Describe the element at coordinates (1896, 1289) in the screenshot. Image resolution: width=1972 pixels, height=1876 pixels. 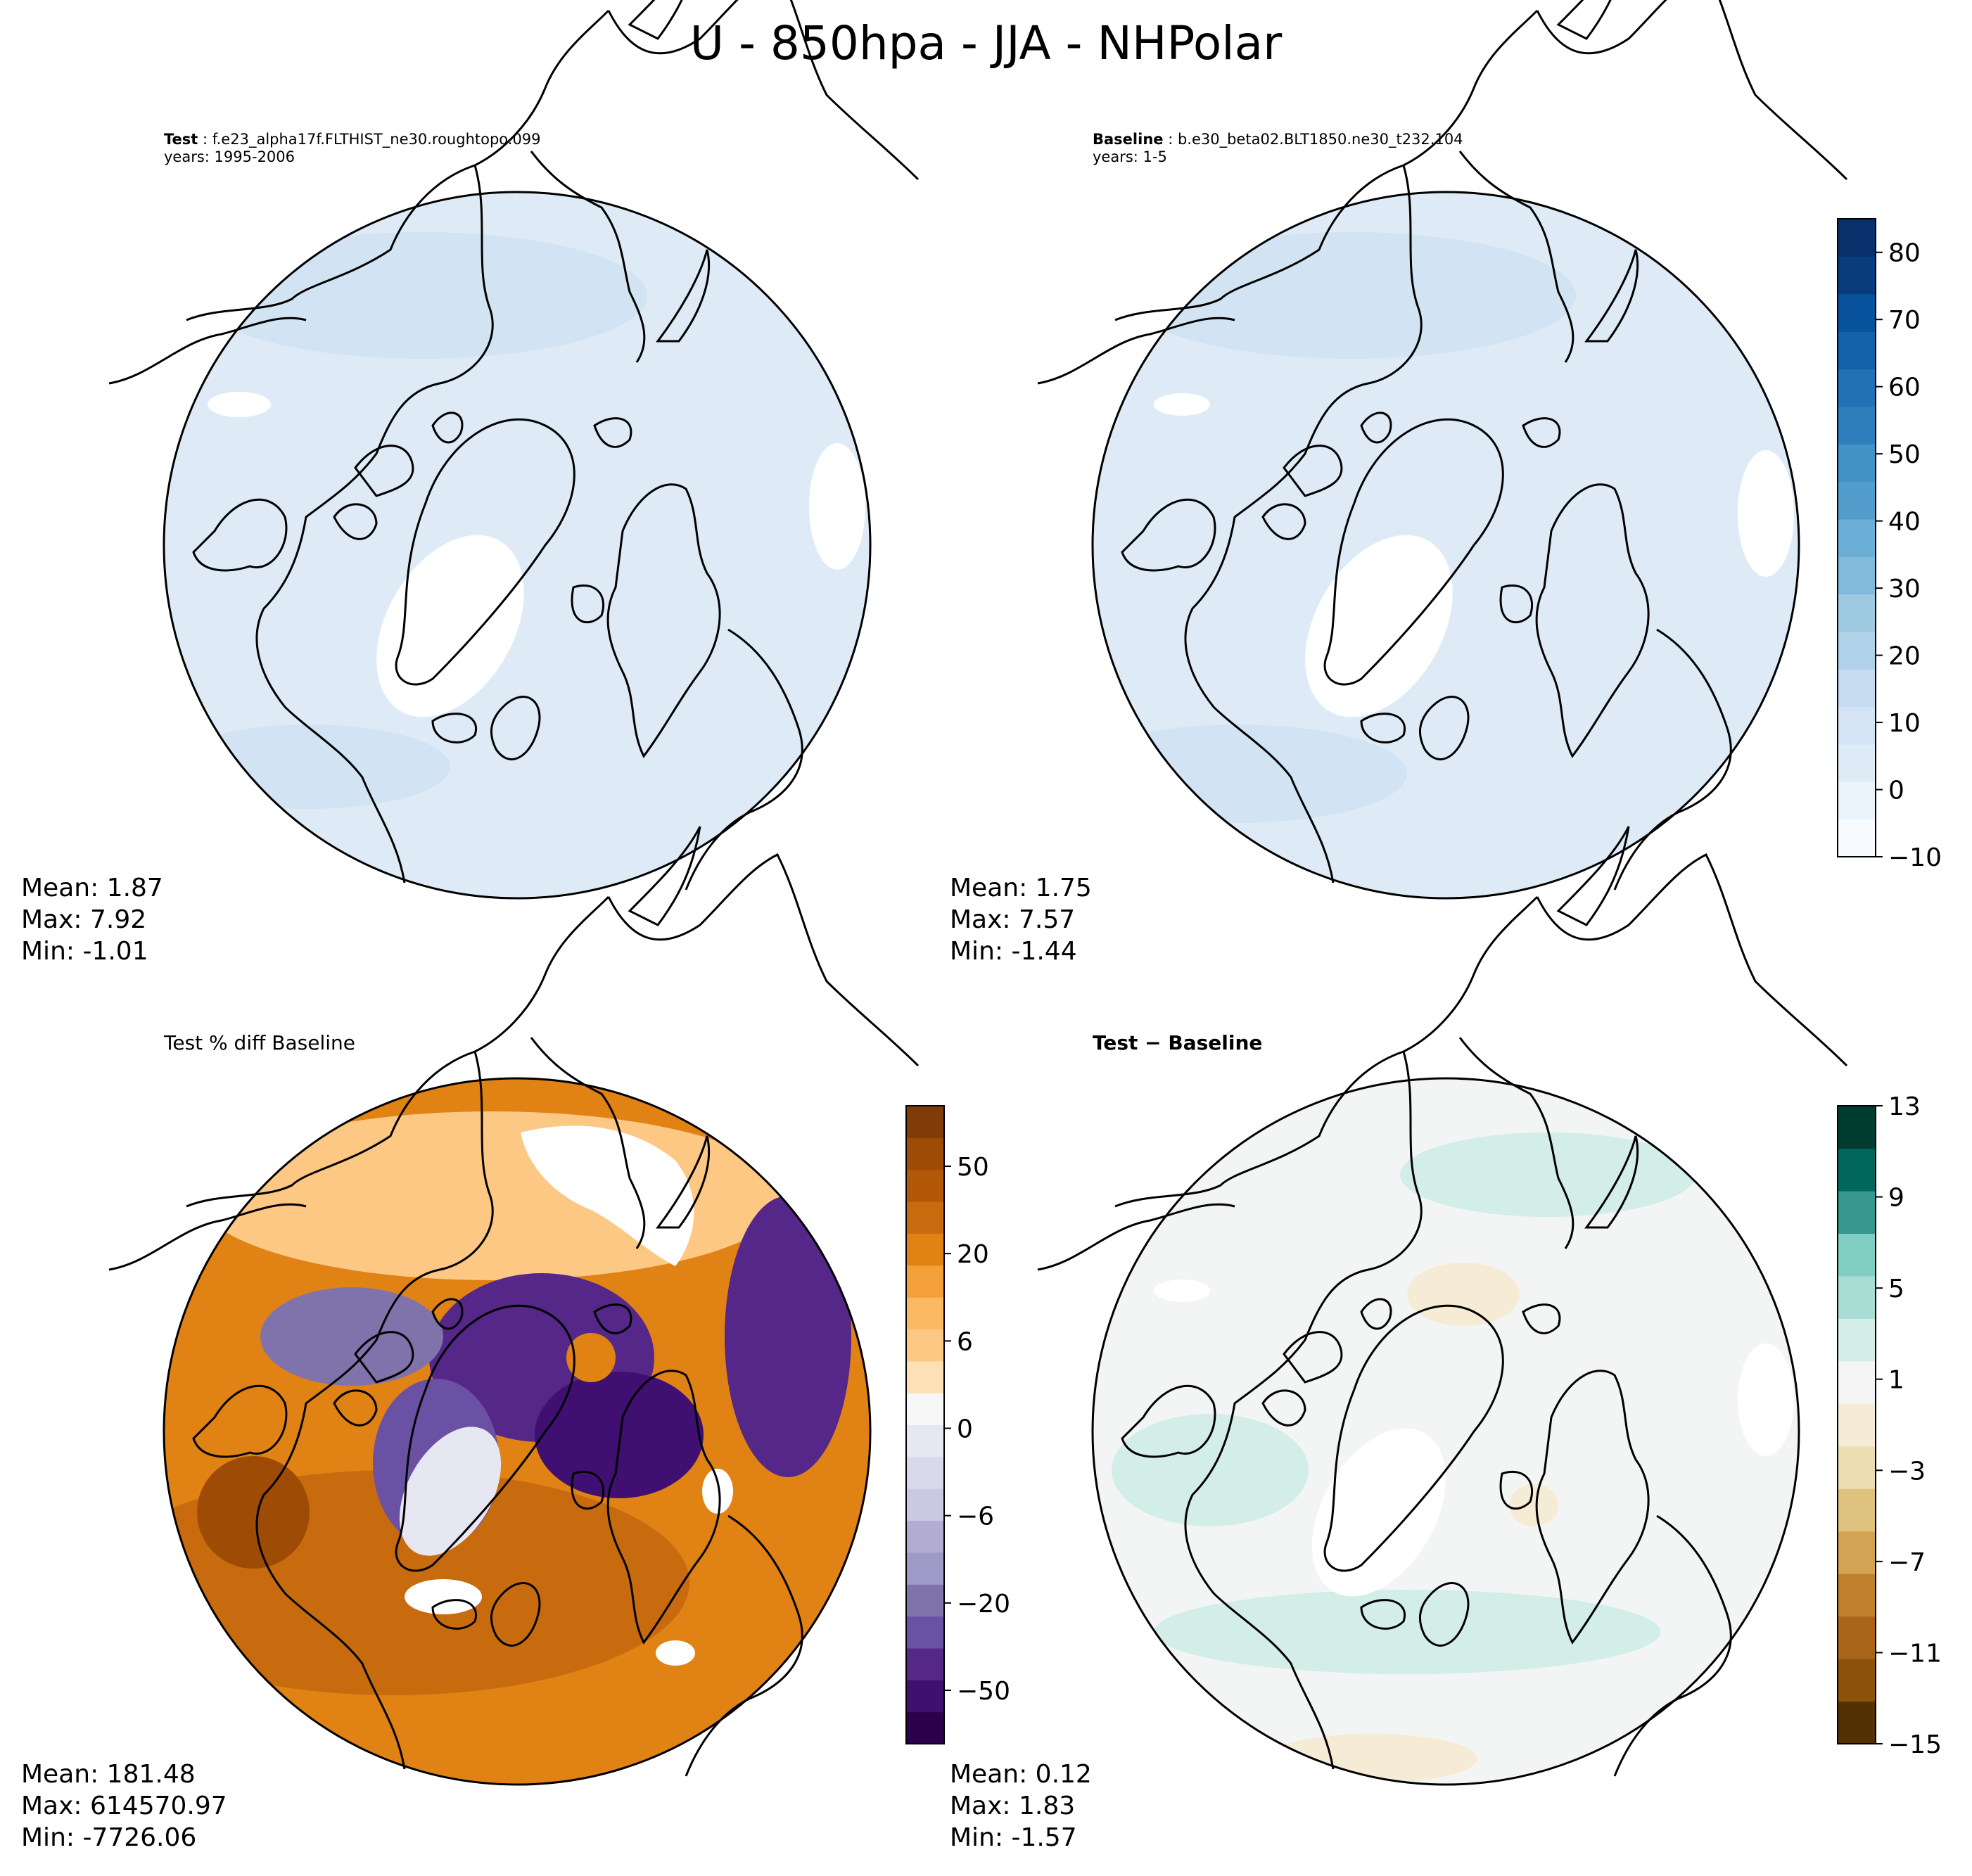
I see `diff-colorbar-tick-label: 5` at that location.